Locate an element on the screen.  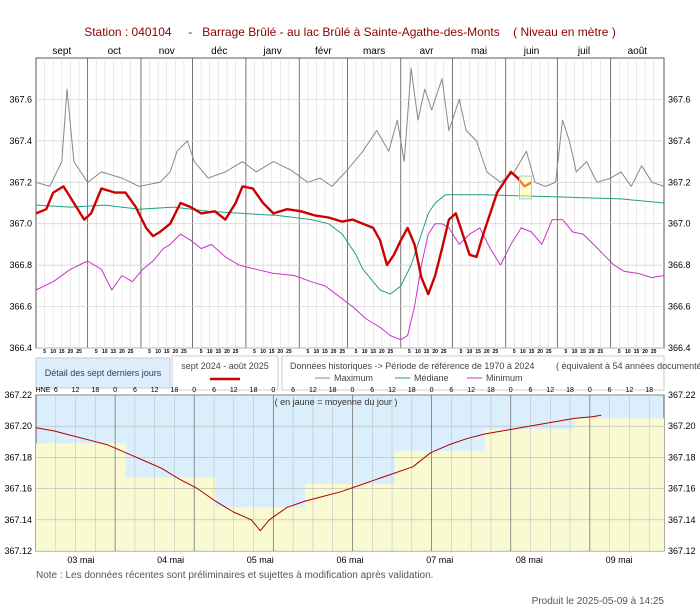
y-tick-label-left: 367.16 is located at coordinates (18, 489).